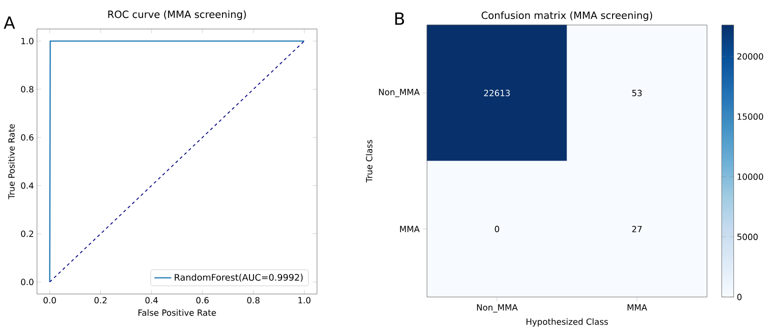  What do you see at coordinates (751, 177) in the screenshot?
I see `color-bar-label: 10000` at bounding box center [751, 177].